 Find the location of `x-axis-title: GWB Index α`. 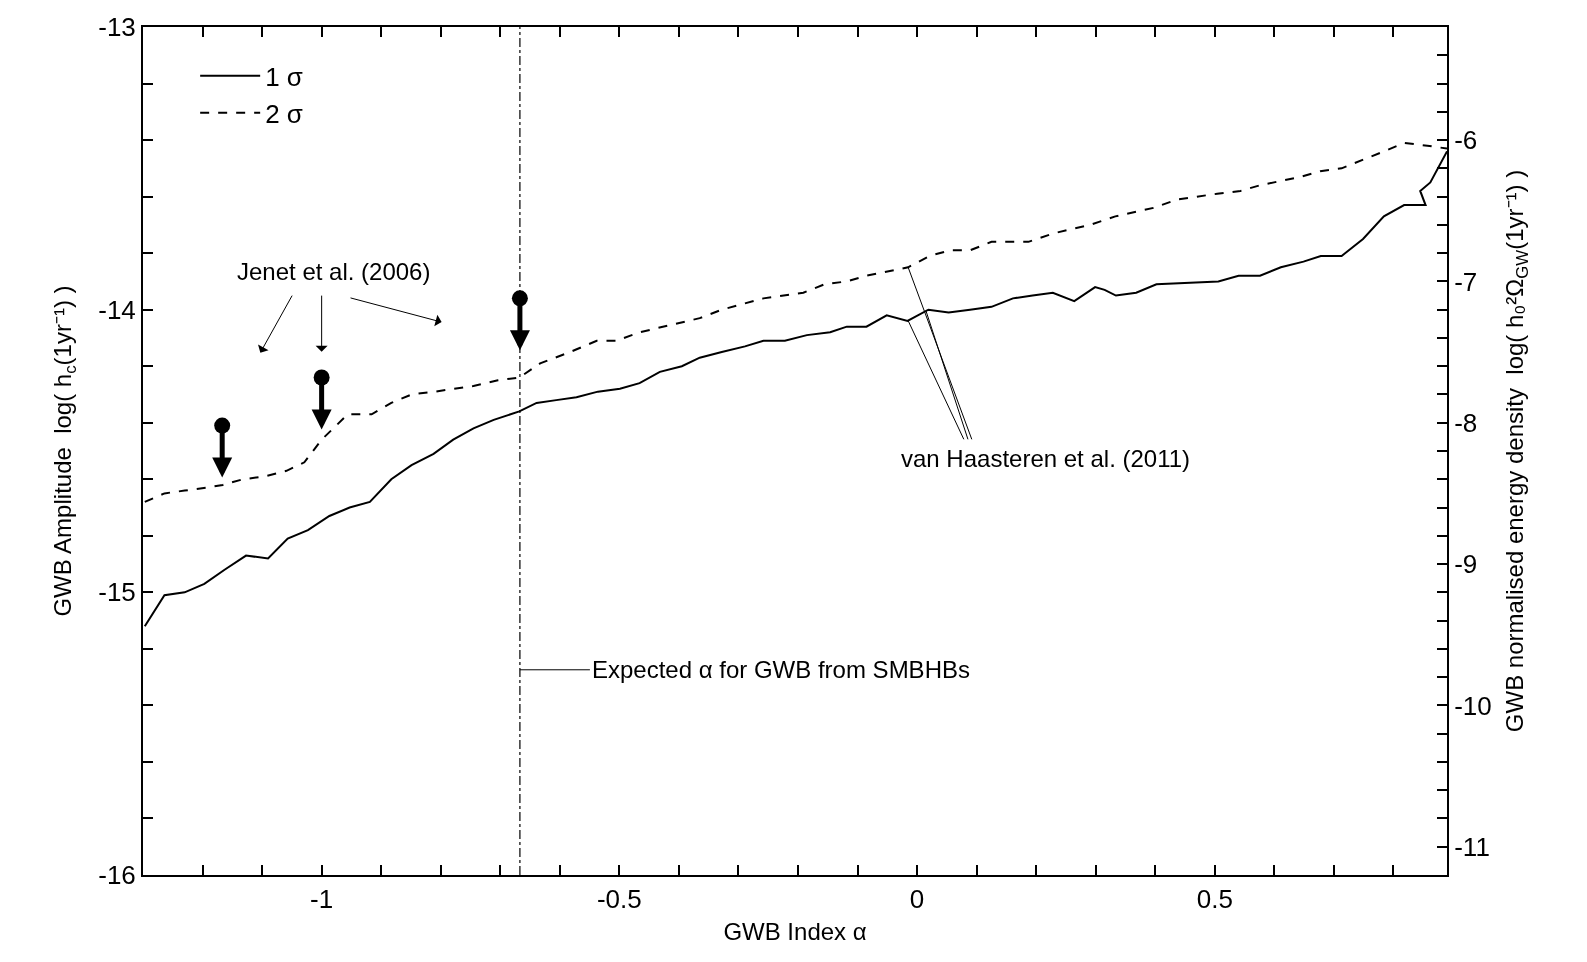

x-axis-title: GWB Index α is located at coordinates (795, 931).